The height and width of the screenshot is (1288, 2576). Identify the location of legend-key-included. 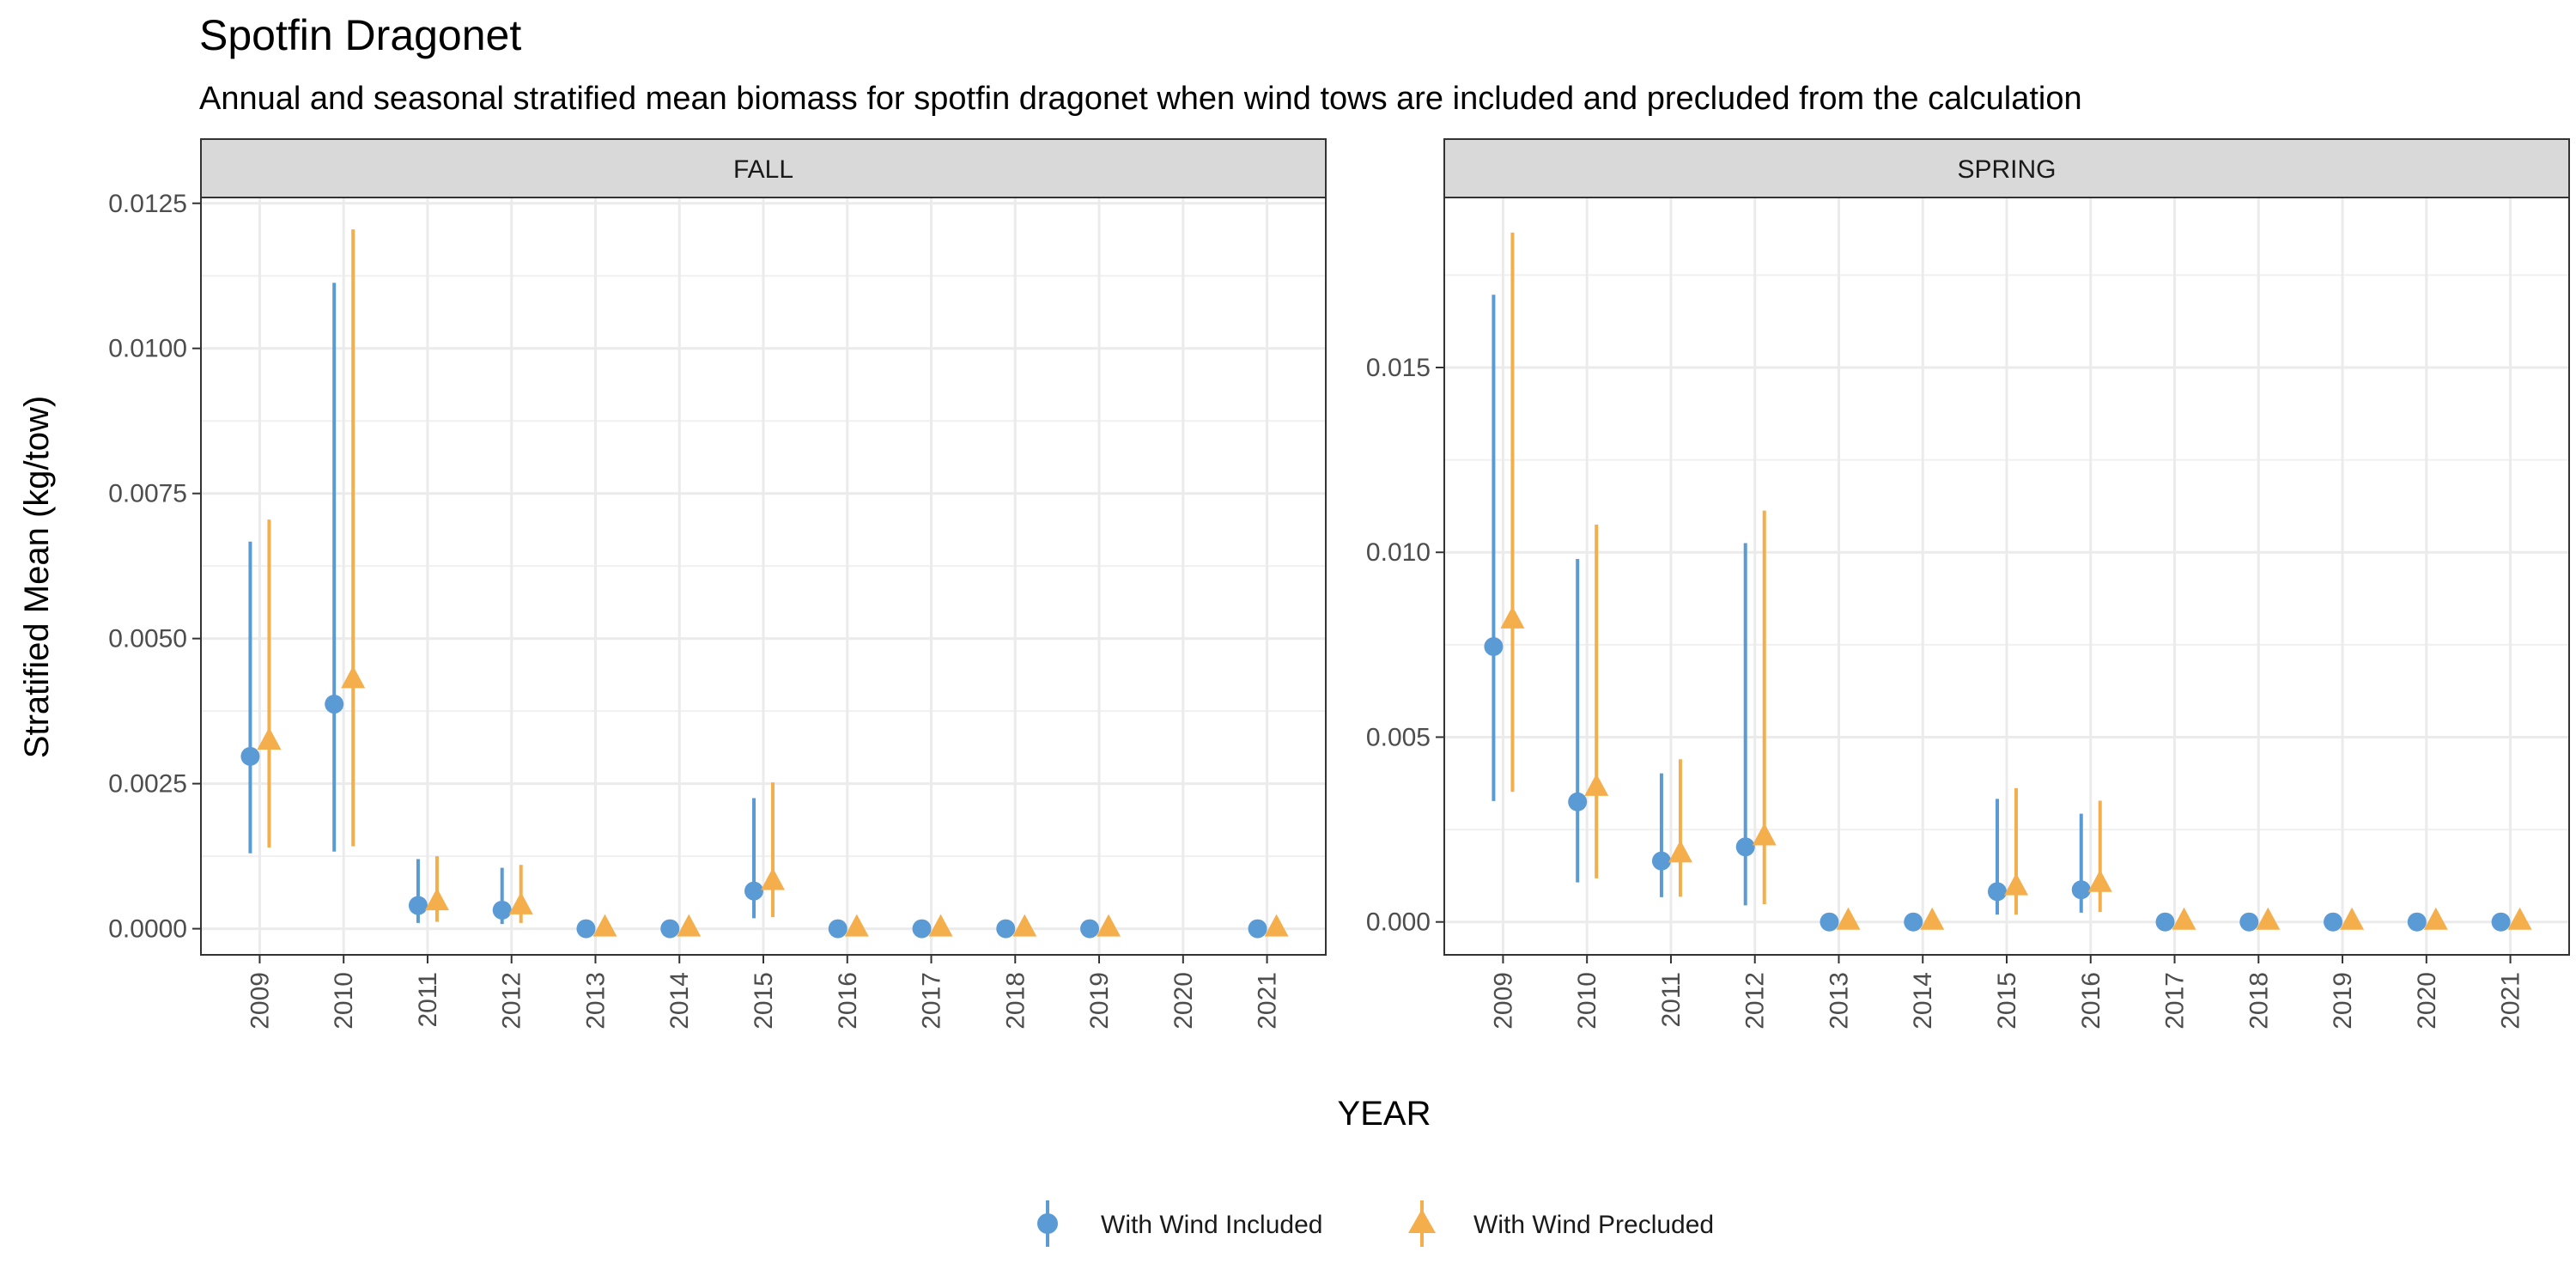
(1047, 1224).